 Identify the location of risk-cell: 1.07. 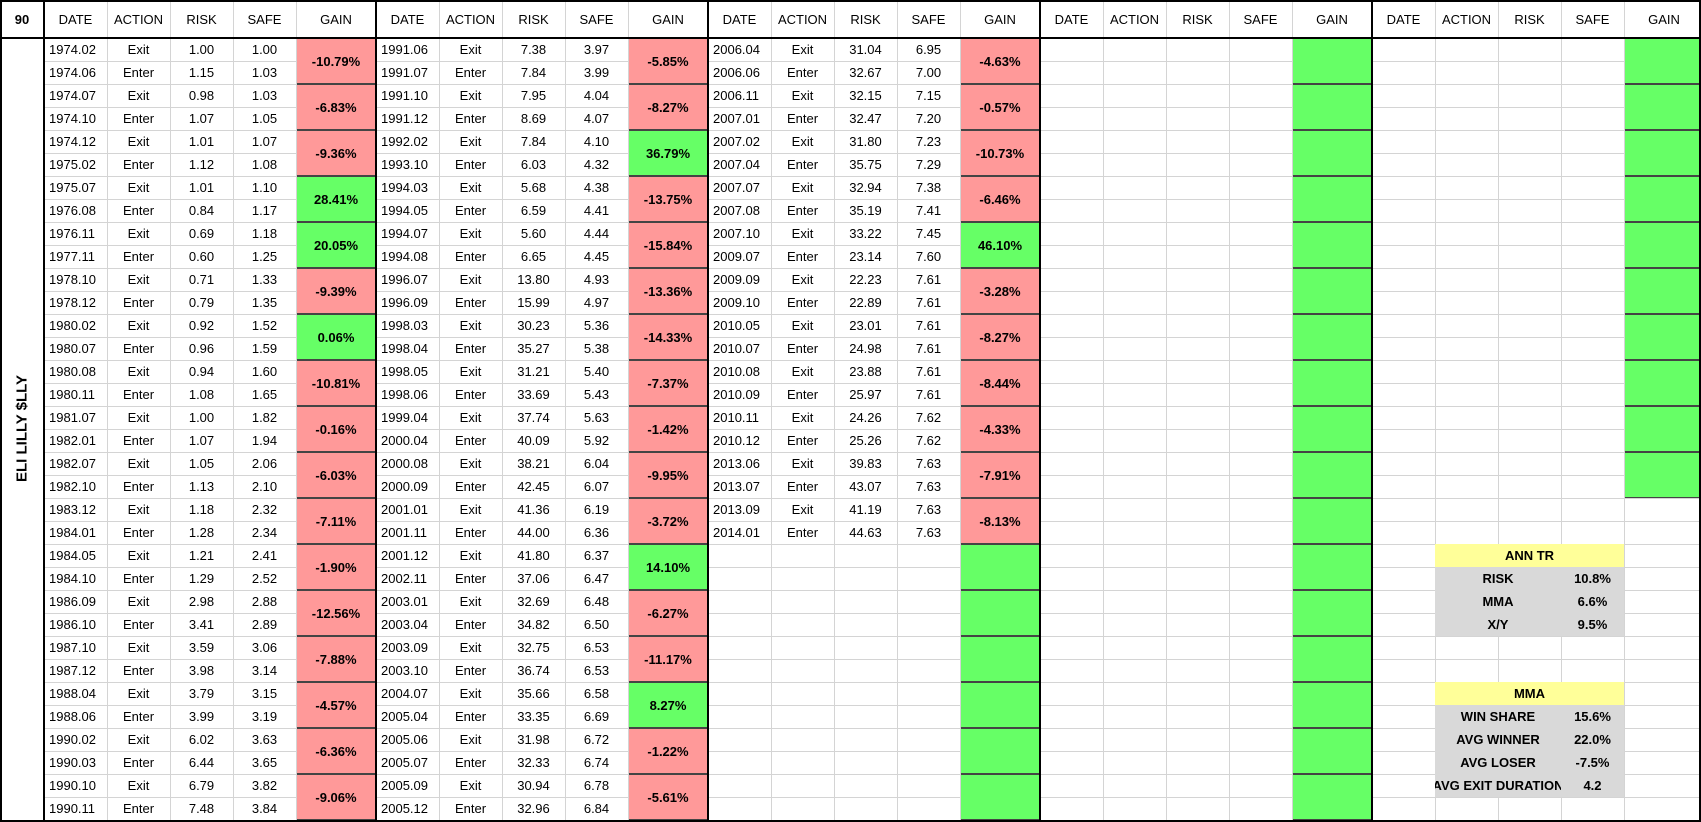
(201, 440).